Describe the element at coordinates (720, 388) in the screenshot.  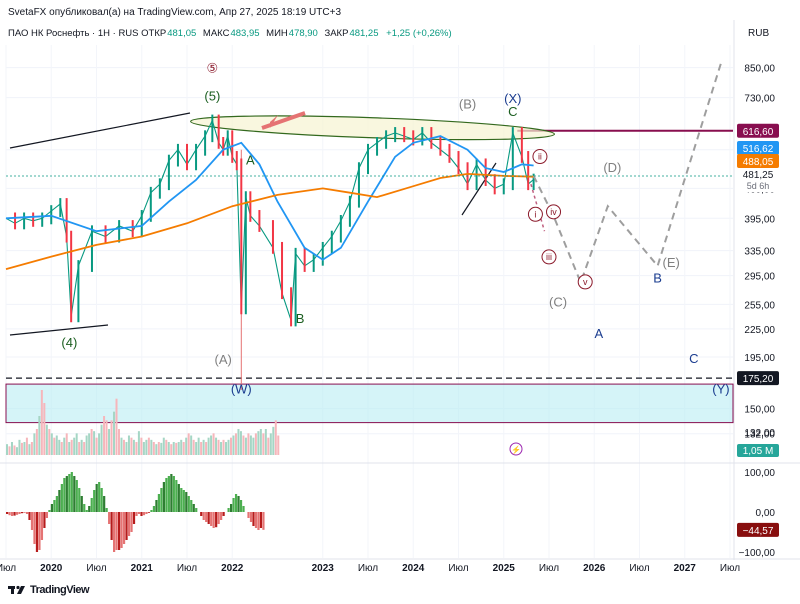
I see `wave-label: (Y)` at that location.